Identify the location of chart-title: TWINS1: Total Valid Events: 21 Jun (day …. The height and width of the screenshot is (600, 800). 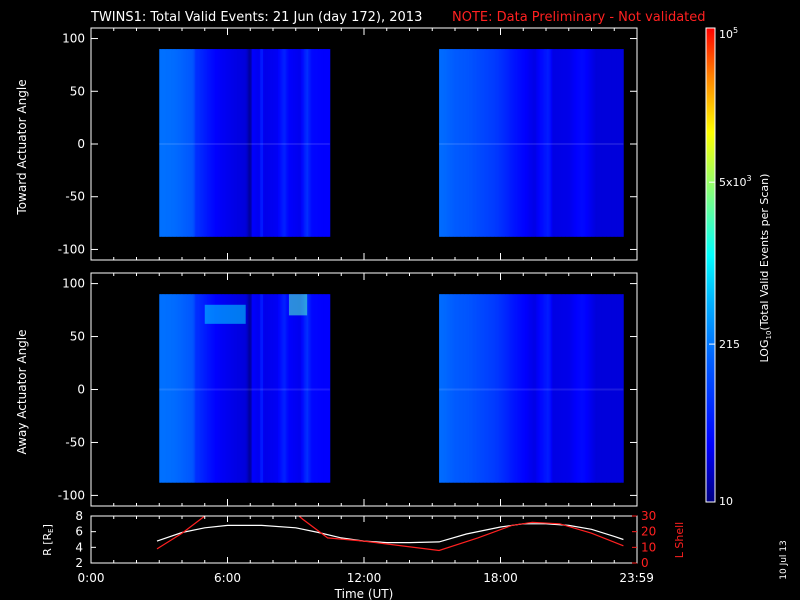
(256, 17).